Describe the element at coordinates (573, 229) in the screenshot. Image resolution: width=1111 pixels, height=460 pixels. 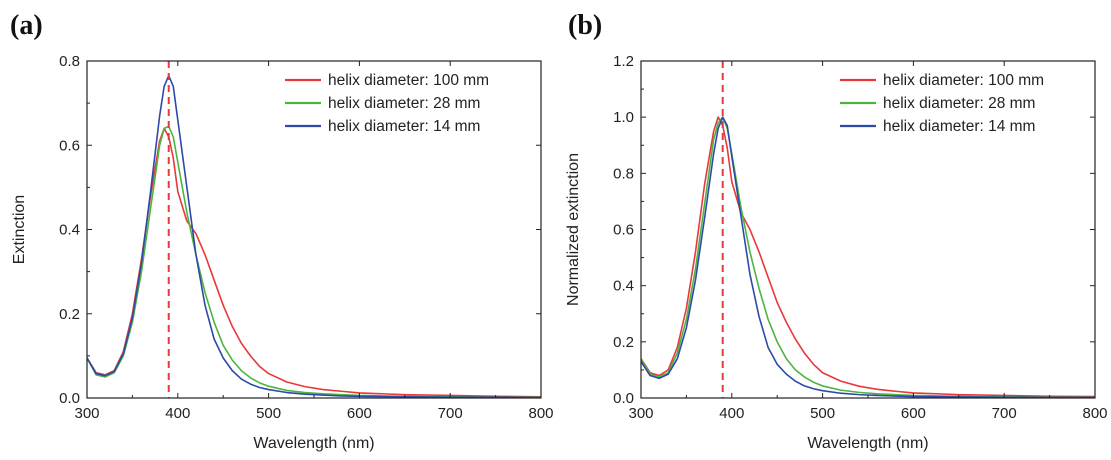
I see `y-axis-title: Normalized extinction` at that location.